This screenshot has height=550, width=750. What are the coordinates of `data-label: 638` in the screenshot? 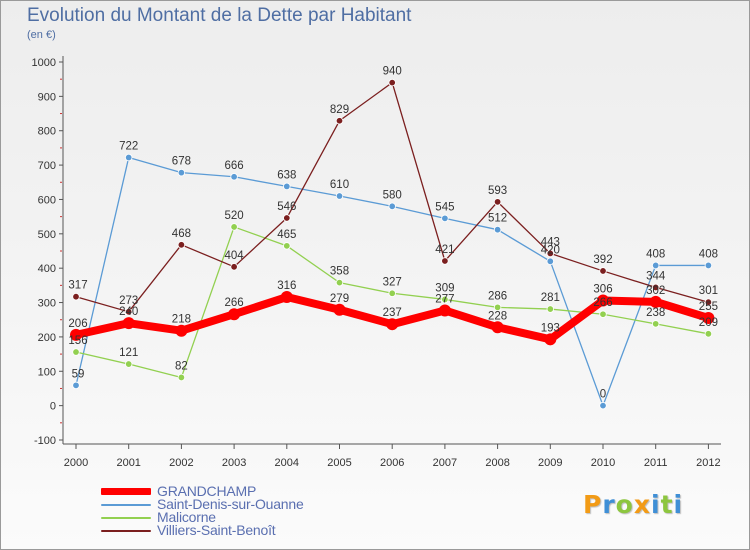 It's located at (286, 175).